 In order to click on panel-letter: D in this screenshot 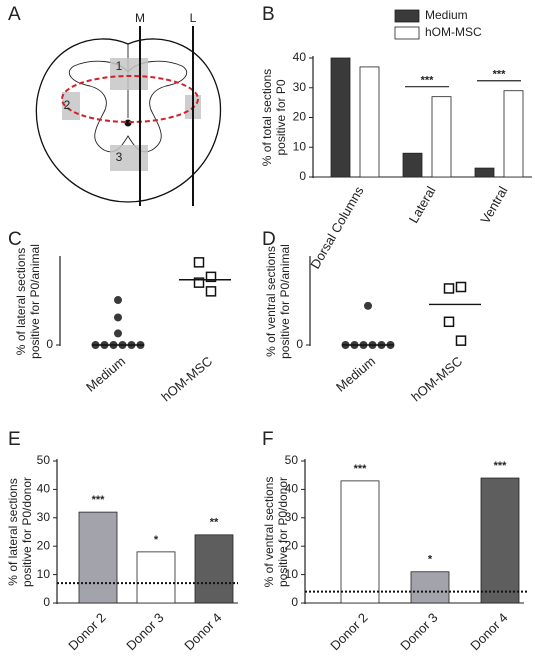, I will do `click(269, 239)`.